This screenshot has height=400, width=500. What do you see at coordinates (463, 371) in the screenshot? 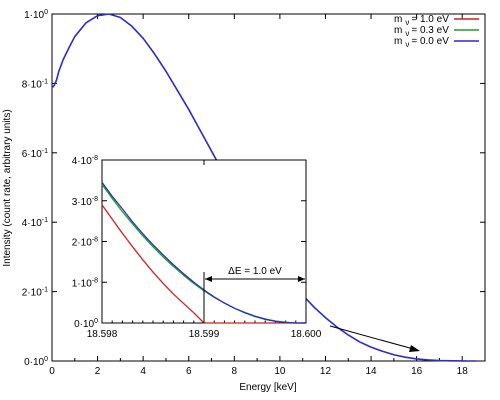
I see `main-x-tick-label: 18` at bounding box center [463, 371].